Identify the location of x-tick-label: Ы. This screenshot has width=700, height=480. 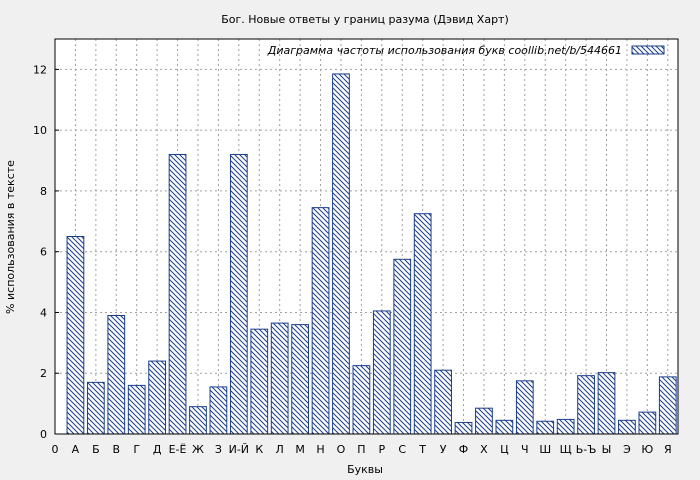
(607, 449).